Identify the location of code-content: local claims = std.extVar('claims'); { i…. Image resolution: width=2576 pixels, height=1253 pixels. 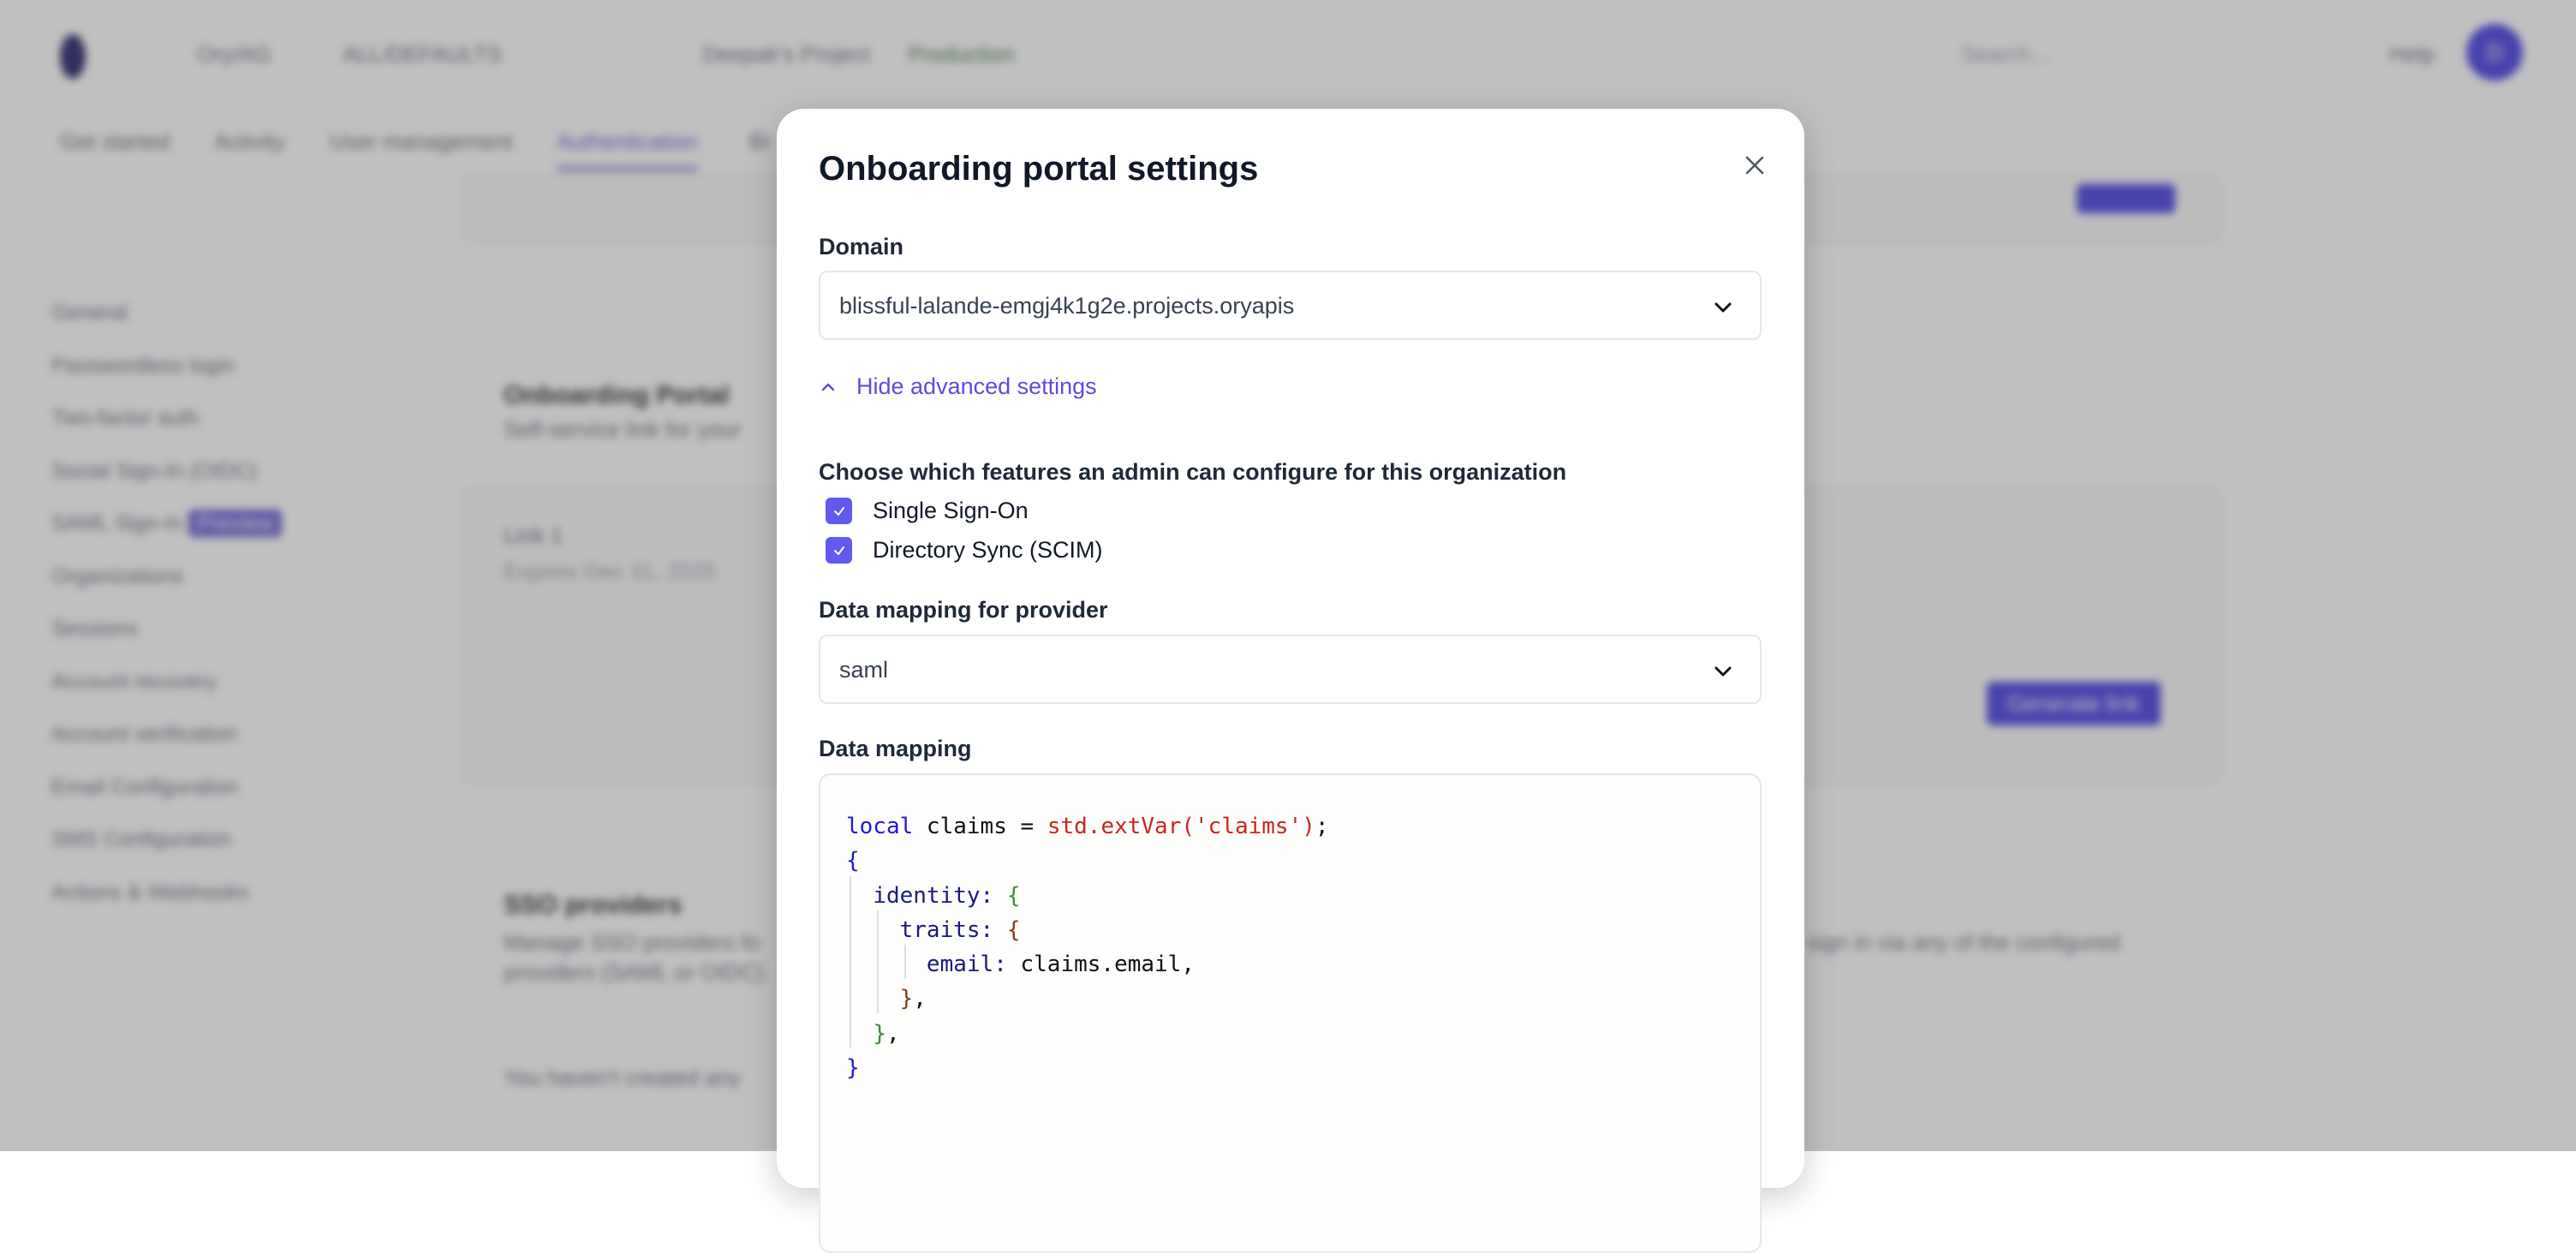
(1087, 947).